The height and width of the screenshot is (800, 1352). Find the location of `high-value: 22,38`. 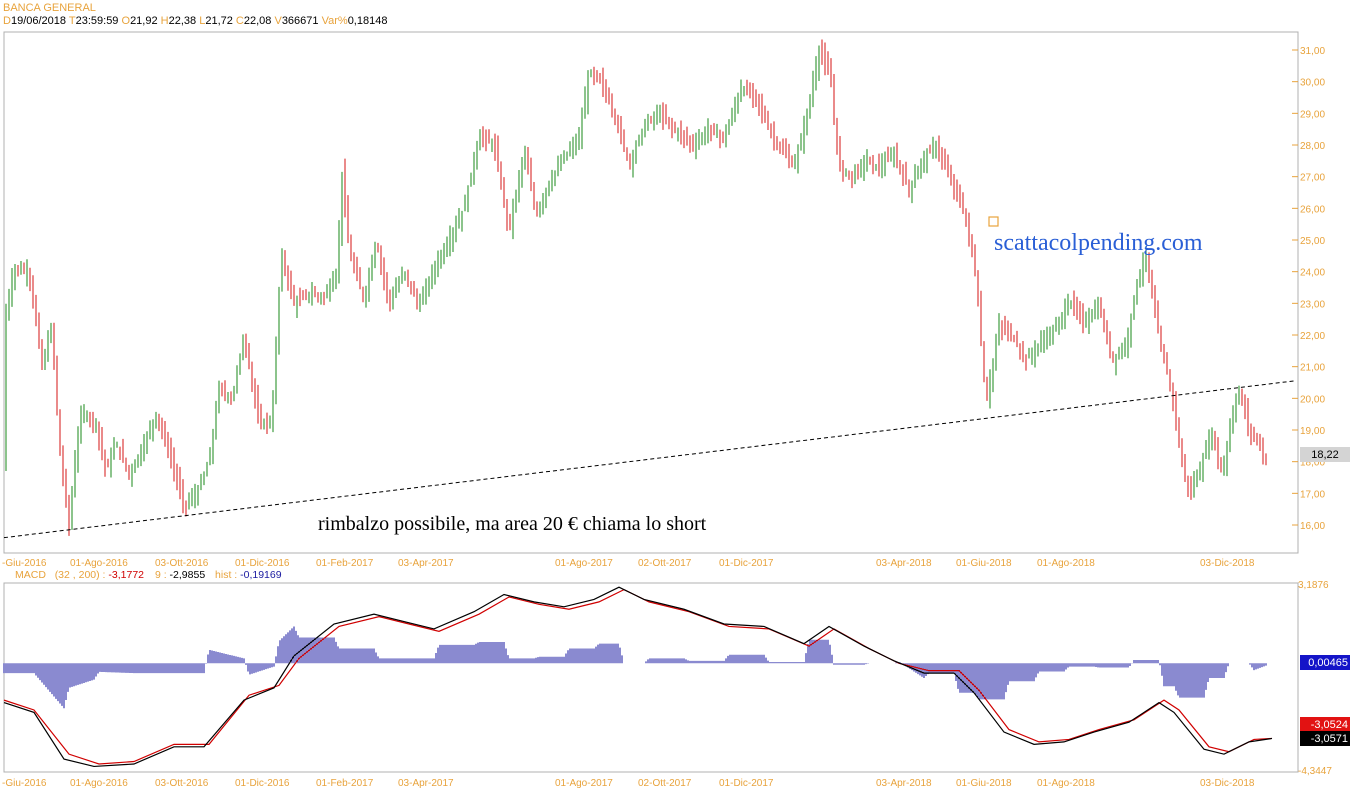

high-value: 22,38 is located at coordinates (182, 21).